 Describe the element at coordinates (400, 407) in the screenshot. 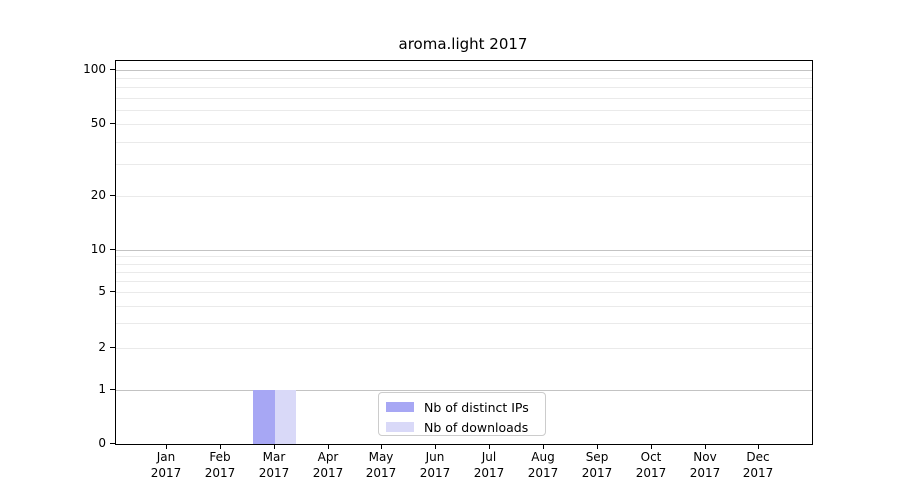

I see `distinct-ips-swatch` at that location.